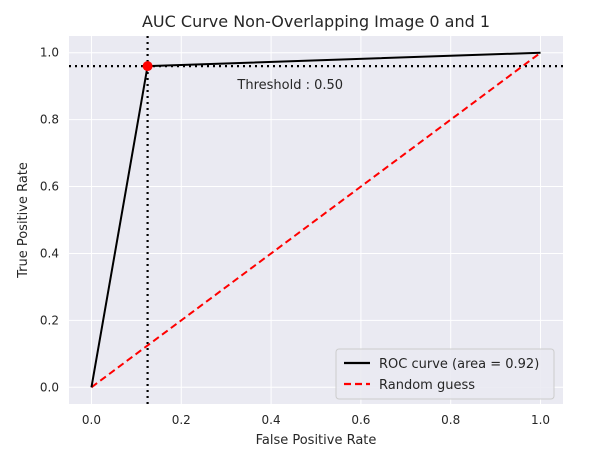 The height and width of the screenshot is (468, 590). I want to click on y-tick-label: 0.2, so click(49, 320).